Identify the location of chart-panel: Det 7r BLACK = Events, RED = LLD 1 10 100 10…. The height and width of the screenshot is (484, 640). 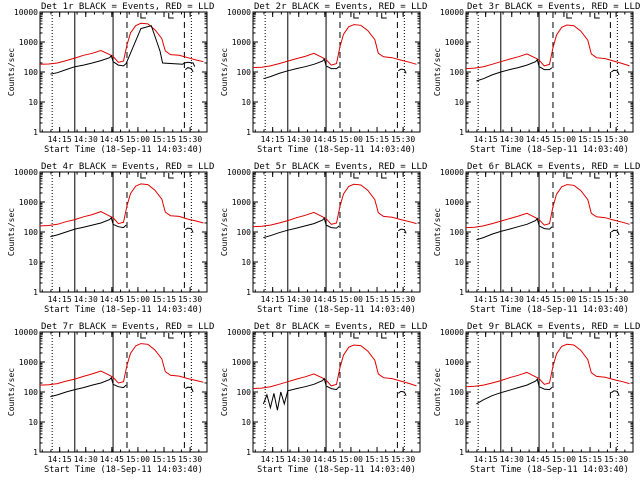
(110, 398).